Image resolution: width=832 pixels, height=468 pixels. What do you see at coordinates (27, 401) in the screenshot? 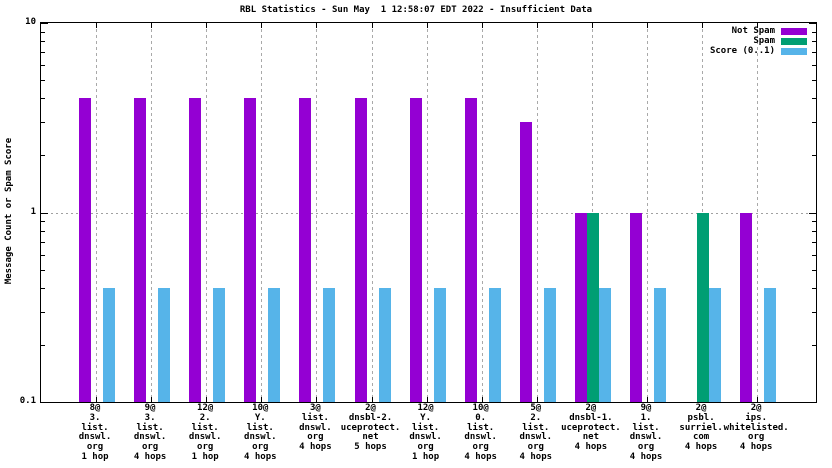
I see `y-tick-label: 0.1` at bounding box center [27, 401].